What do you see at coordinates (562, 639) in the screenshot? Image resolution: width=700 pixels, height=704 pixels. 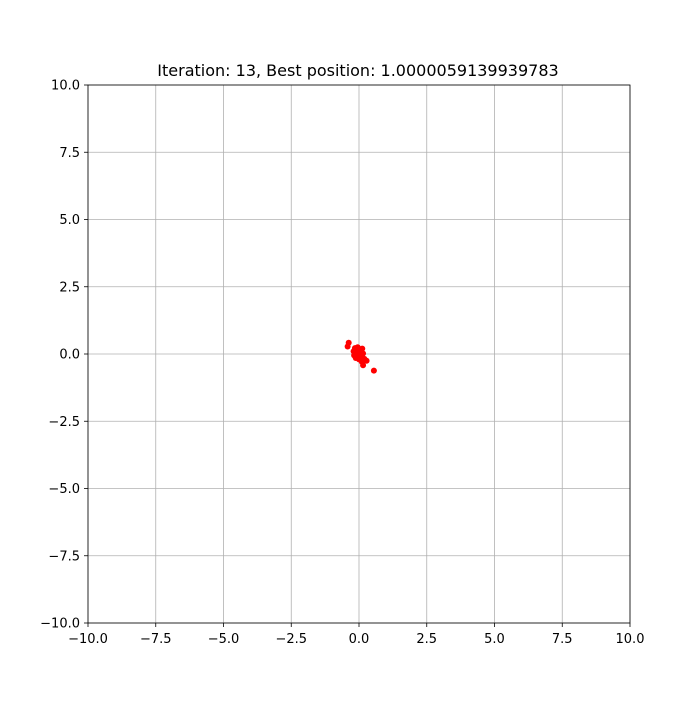 I see `x-tick-label: 7.5` at bounding box center [562, 639].